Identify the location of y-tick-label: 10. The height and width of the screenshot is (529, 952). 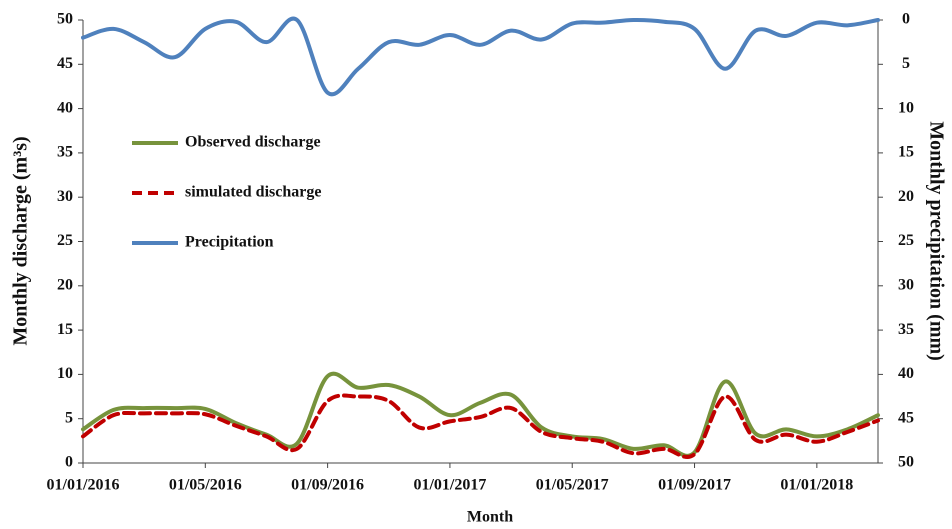
(65, 373).